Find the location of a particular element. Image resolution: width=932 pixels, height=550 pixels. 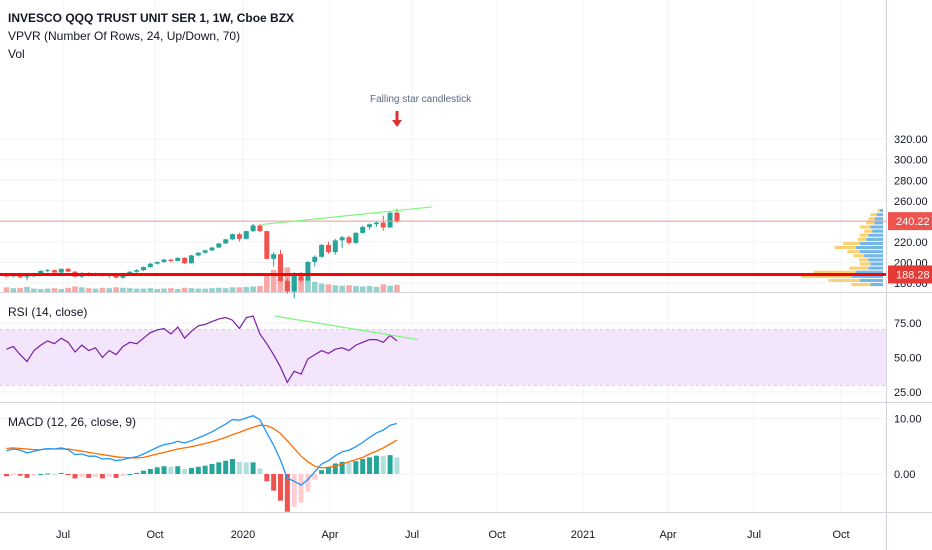

price-axis-label: 220.00 is located at coordinates (911, 243).